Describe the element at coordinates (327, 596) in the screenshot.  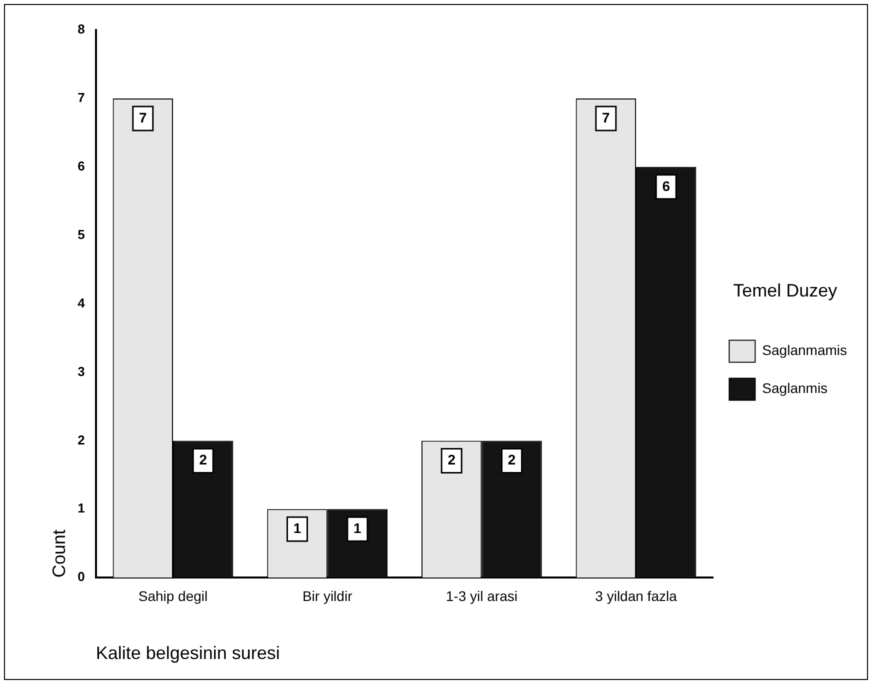
I see `x-tick-label: Bir yildir` at that location.